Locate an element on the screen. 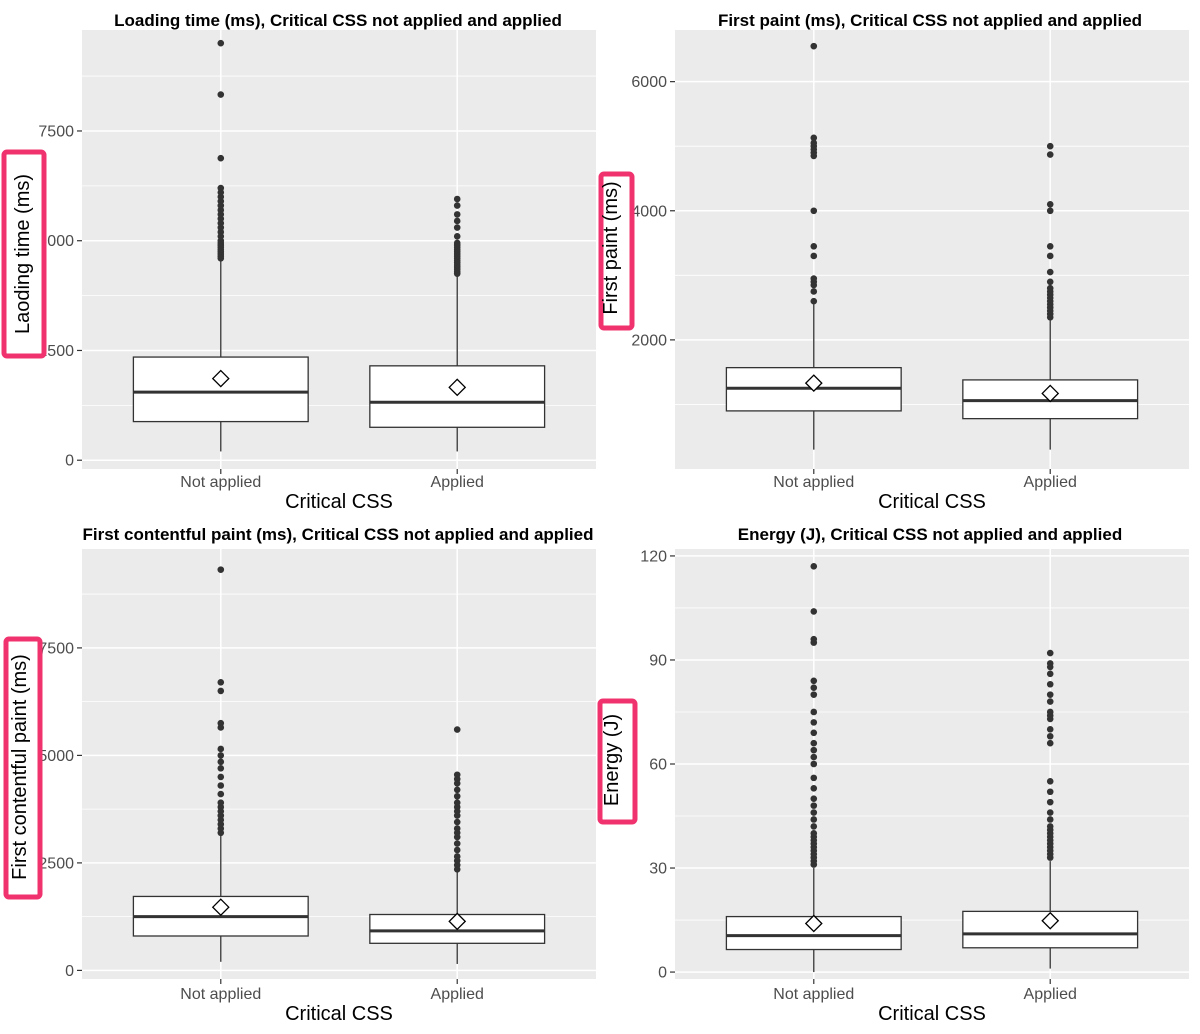 This screenshot has width=1200, height=1034. y-tick-label: 7500 is located at coordinates (56, 648).